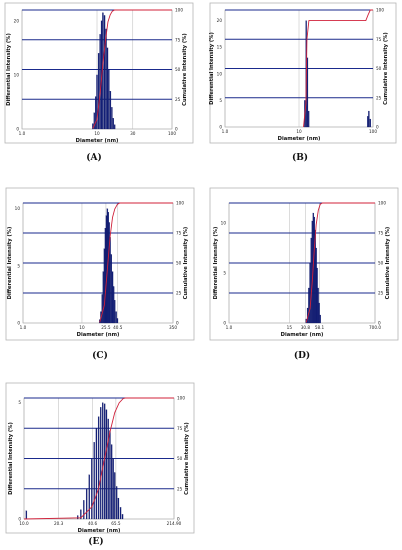  Describe the element at coordinates (186, 263) in the screenshot. I see `y2-axis-label: Cumulative Intensity (%)` at that location.